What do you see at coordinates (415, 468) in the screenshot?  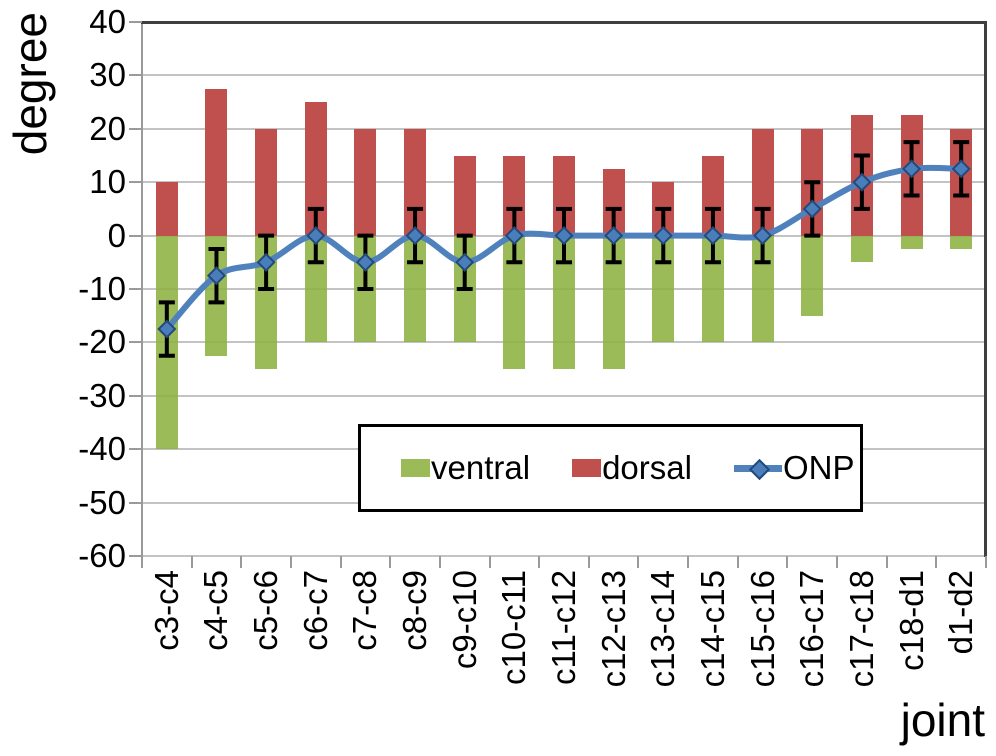 I see `ventral-swatch-icon` at bounding box center [415, 468].